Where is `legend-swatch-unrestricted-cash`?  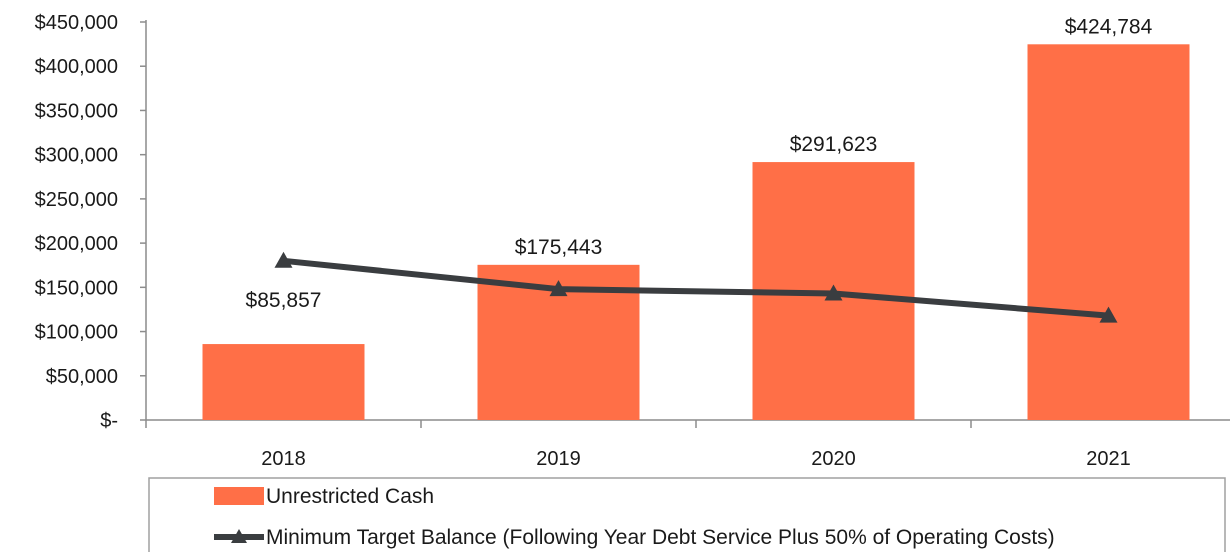
legend-swatch-unrestricted-cash is located at coordinates (239, 496).